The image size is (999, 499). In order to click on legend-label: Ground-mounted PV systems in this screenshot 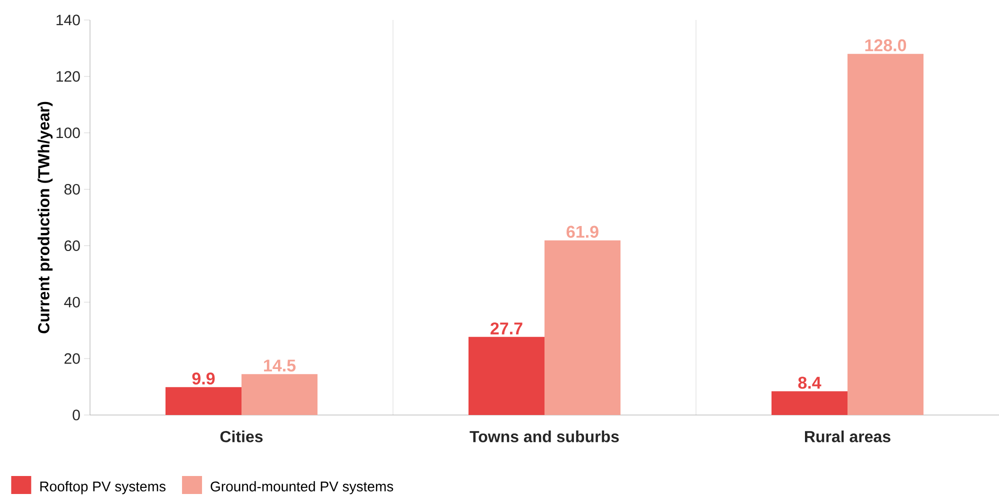, I will do `click(302, 487)`.